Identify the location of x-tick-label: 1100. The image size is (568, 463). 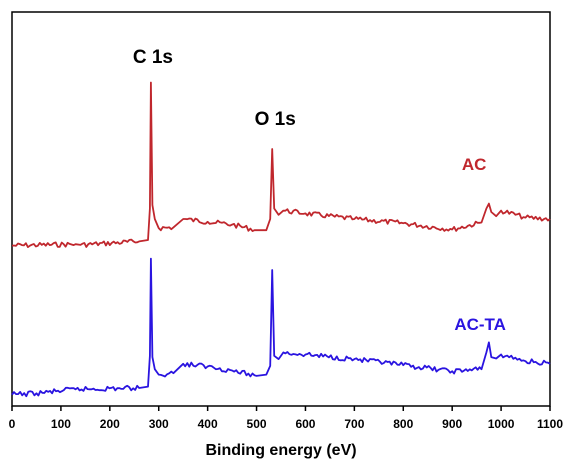
(550, 424).